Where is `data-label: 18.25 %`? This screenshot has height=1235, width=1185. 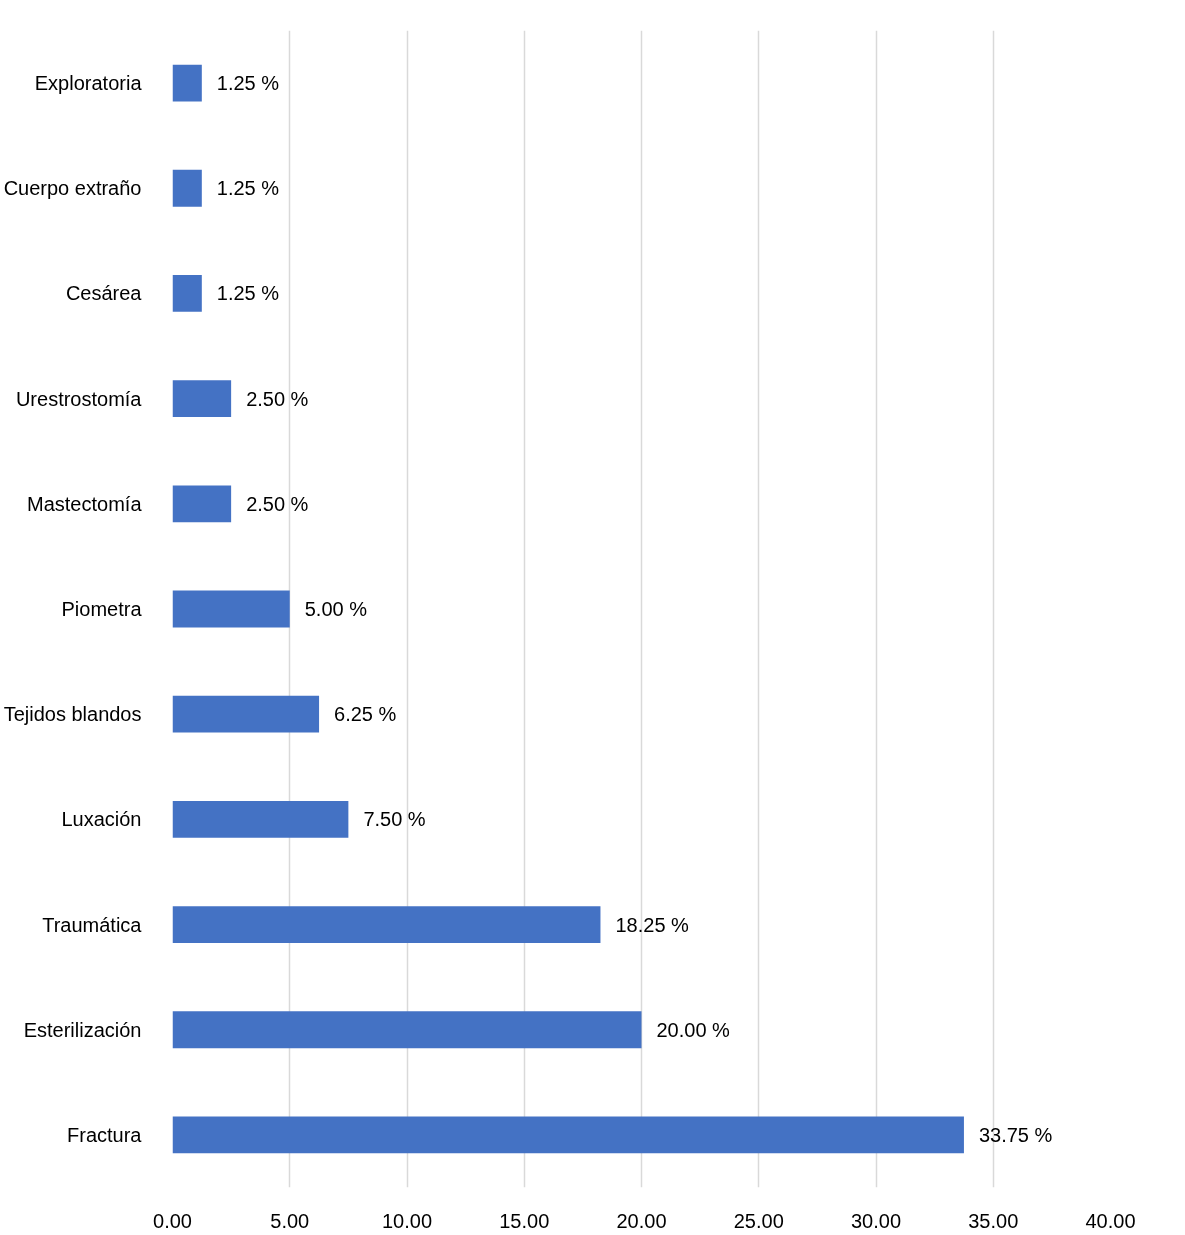 data-label: 18.25 % is located at coordinates (652, 924).